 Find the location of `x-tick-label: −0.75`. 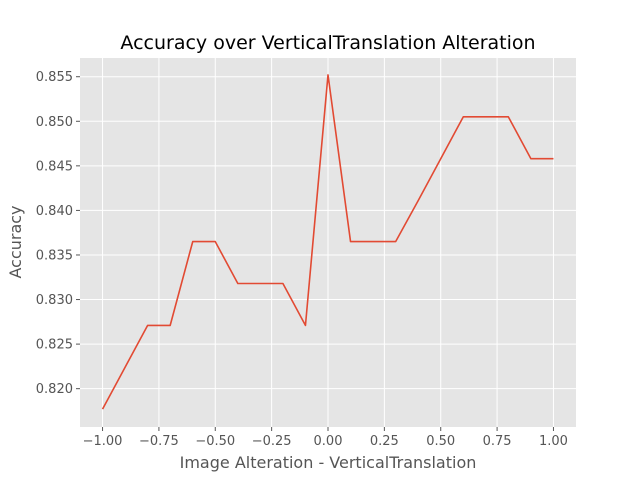

x-tick-label: −0.75 is located at coordinates (159, 441).